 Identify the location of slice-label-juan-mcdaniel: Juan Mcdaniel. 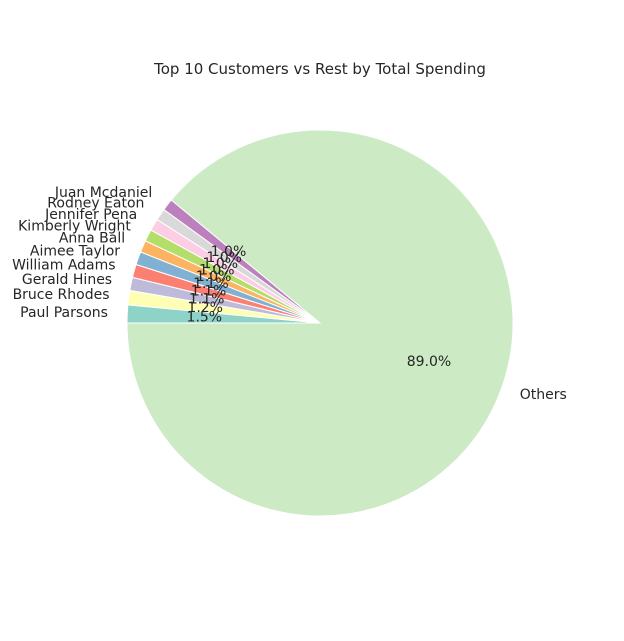
(103, 193).